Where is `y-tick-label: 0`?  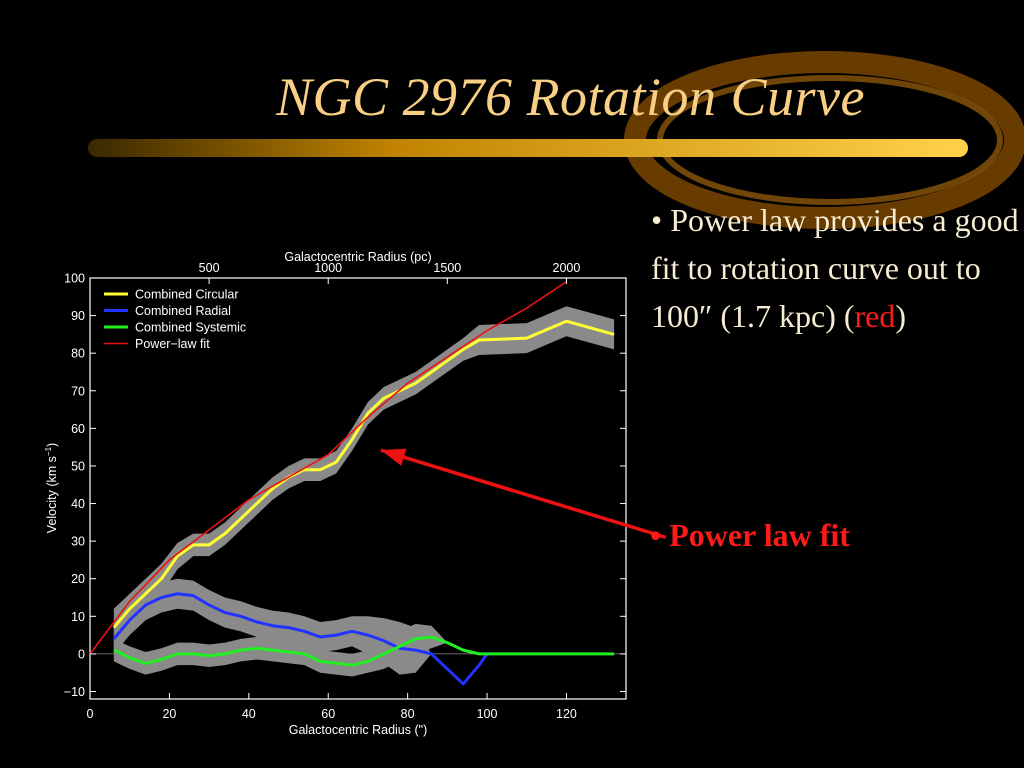
y-tick-label: 0 is located at coordinates (81, 654).